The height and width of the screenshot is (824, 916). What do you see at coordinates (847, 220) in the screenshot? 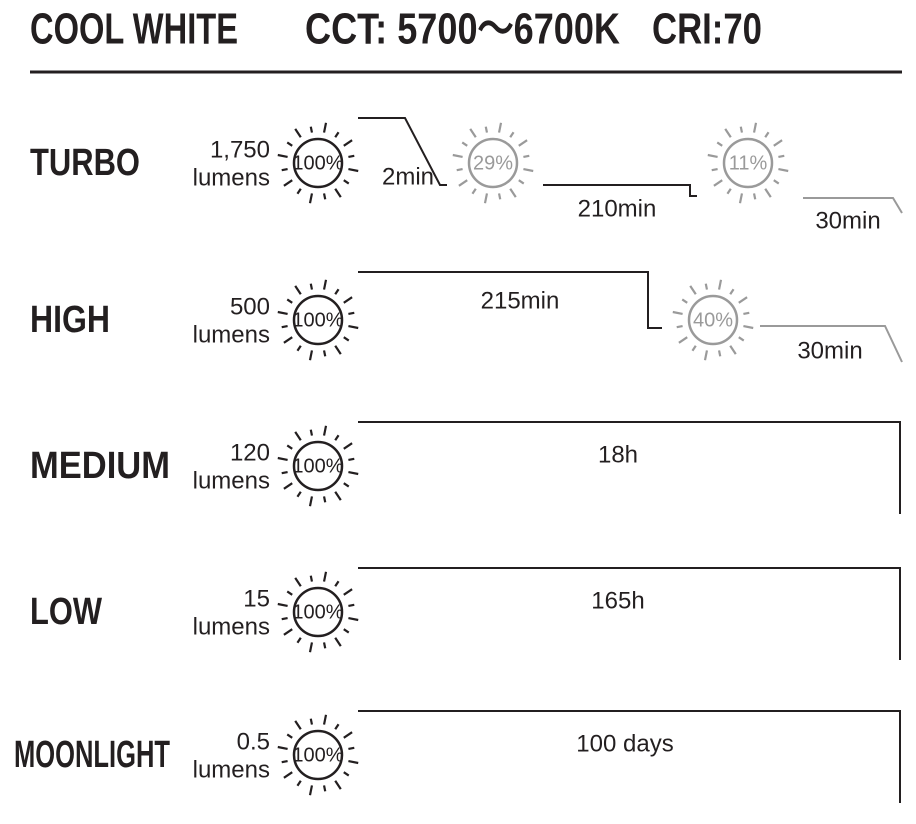
I see `duration: 30min` at bounding box center [847, 220].